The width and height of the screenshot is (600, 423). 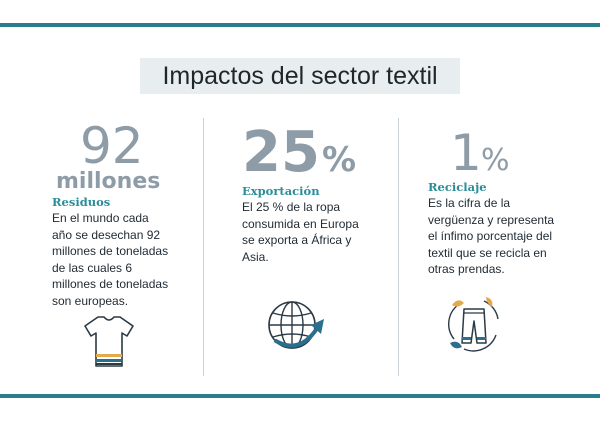 I want to click on description-line: Es la cifra de la, so click(x=469, y=203).